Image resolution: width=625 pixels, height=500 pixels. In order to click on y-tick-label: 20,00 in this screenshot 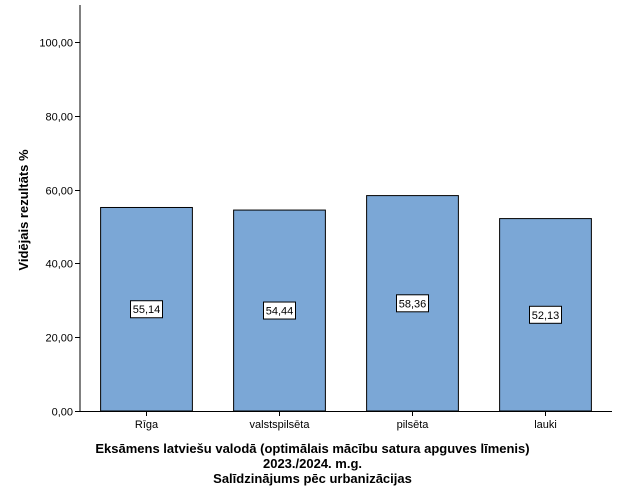, I will do `click(59, 339)`.